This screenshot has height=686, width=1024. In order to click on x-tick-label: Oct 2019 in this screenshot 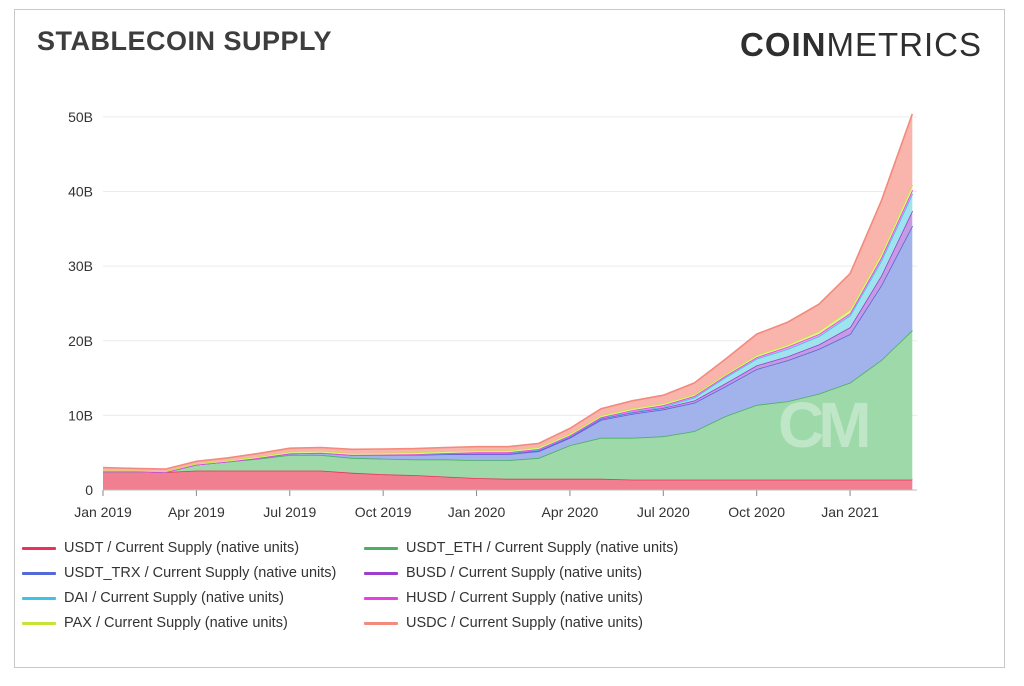, I will do `click(383, 512)`.